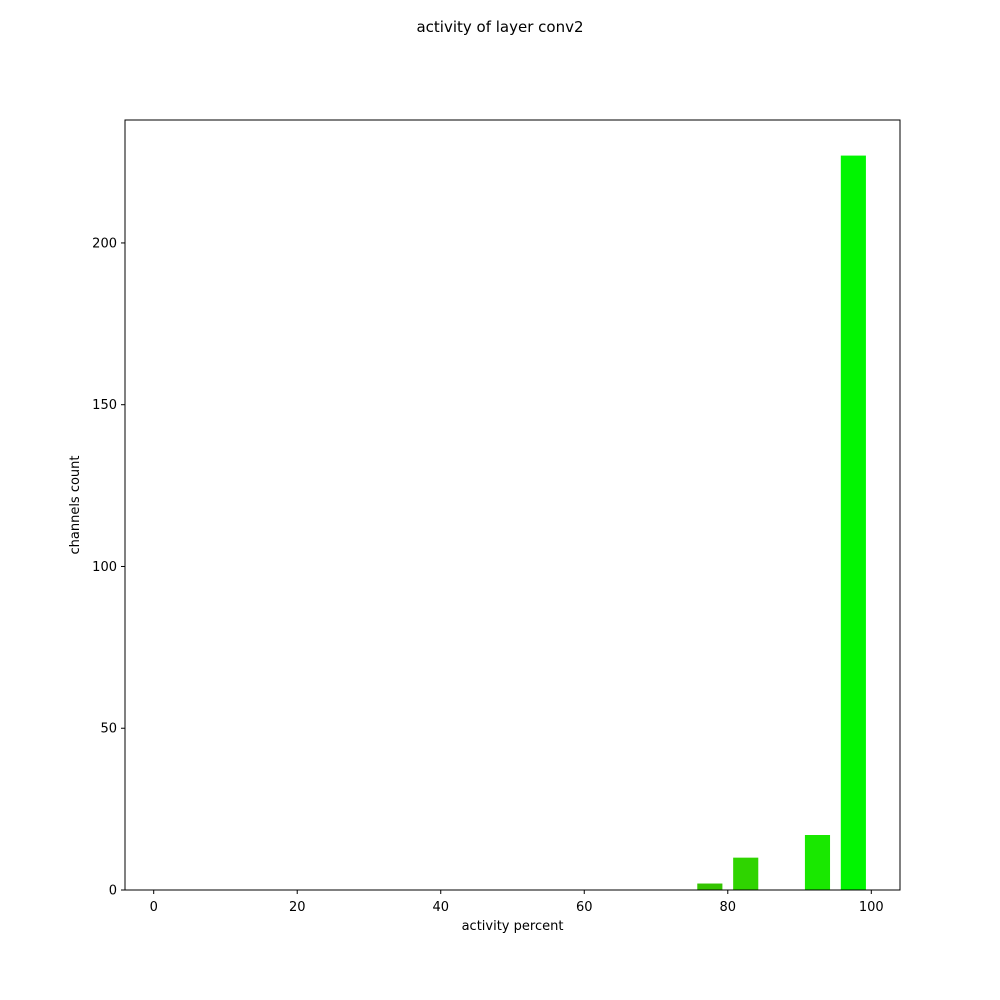  Describe the element at coordinates (154, 907) in the screenshot. I see `x-tick-label-0: 0` at that location.